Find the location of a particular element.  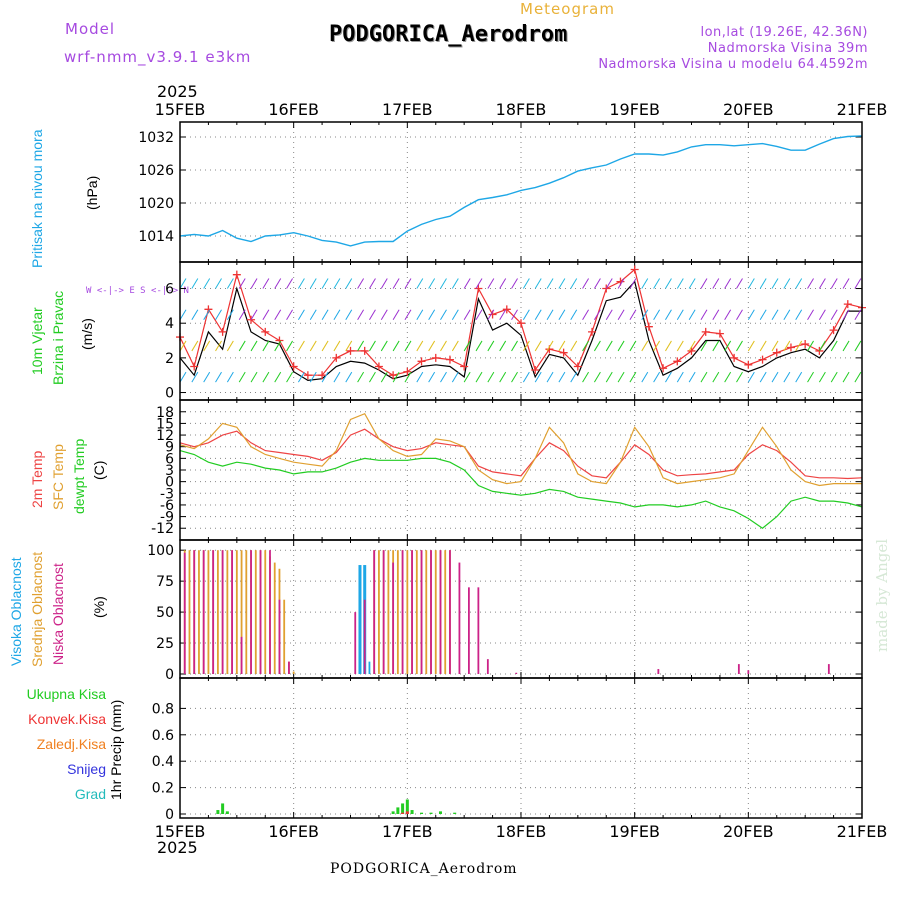

x-tick-label-top: 21FEB is located at coordinates (862, 109).